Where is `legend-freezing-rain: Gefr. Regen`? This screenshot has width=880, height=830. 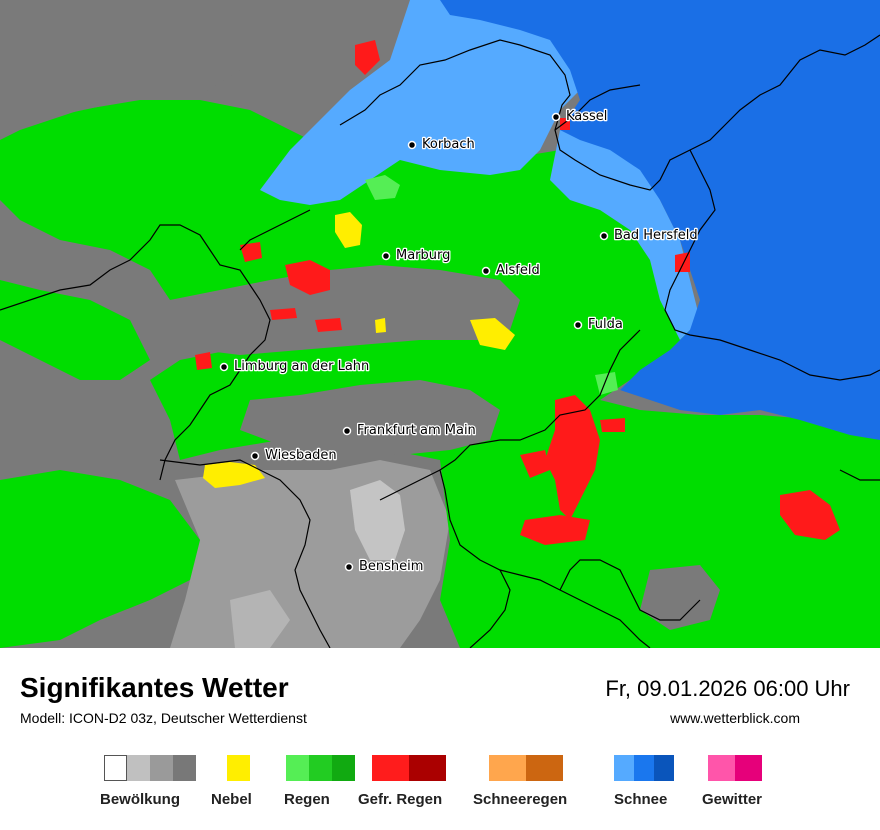
legend-freezing-rain: Gefr. Regen is located at coordinates (402, 781).